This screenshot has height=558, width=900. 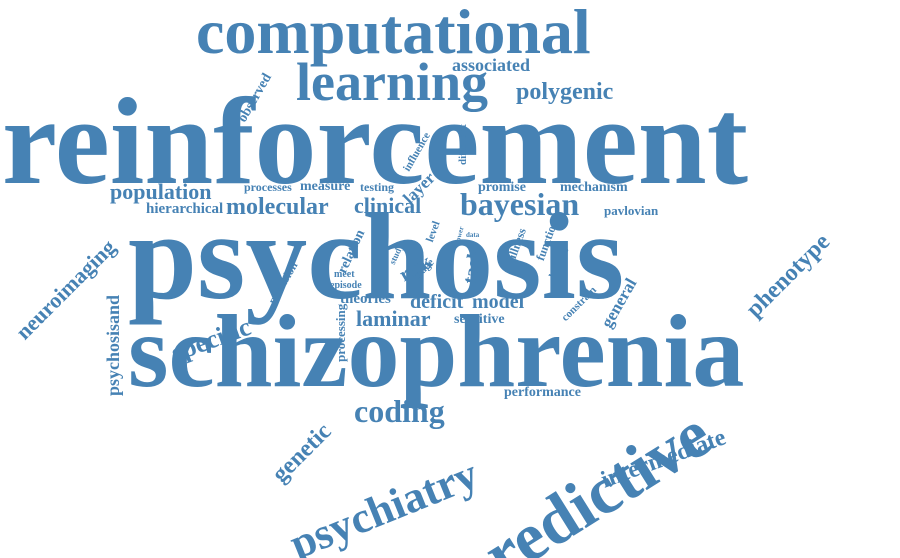 What do you see at coordinates (388, 205) in the screenshot?
I see `word-clinical: clinical` at bounding box center [388, 205].